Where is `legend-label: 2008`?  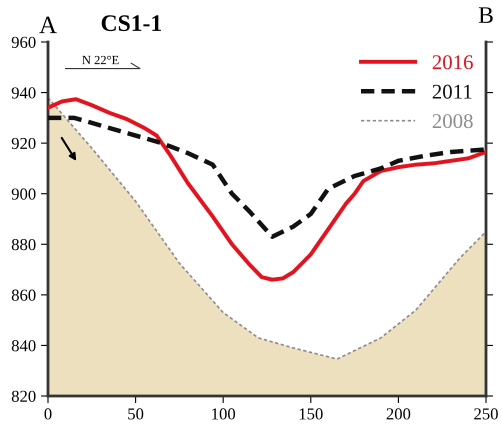 legend-label: 2008 is located at coordinates (452, 121).